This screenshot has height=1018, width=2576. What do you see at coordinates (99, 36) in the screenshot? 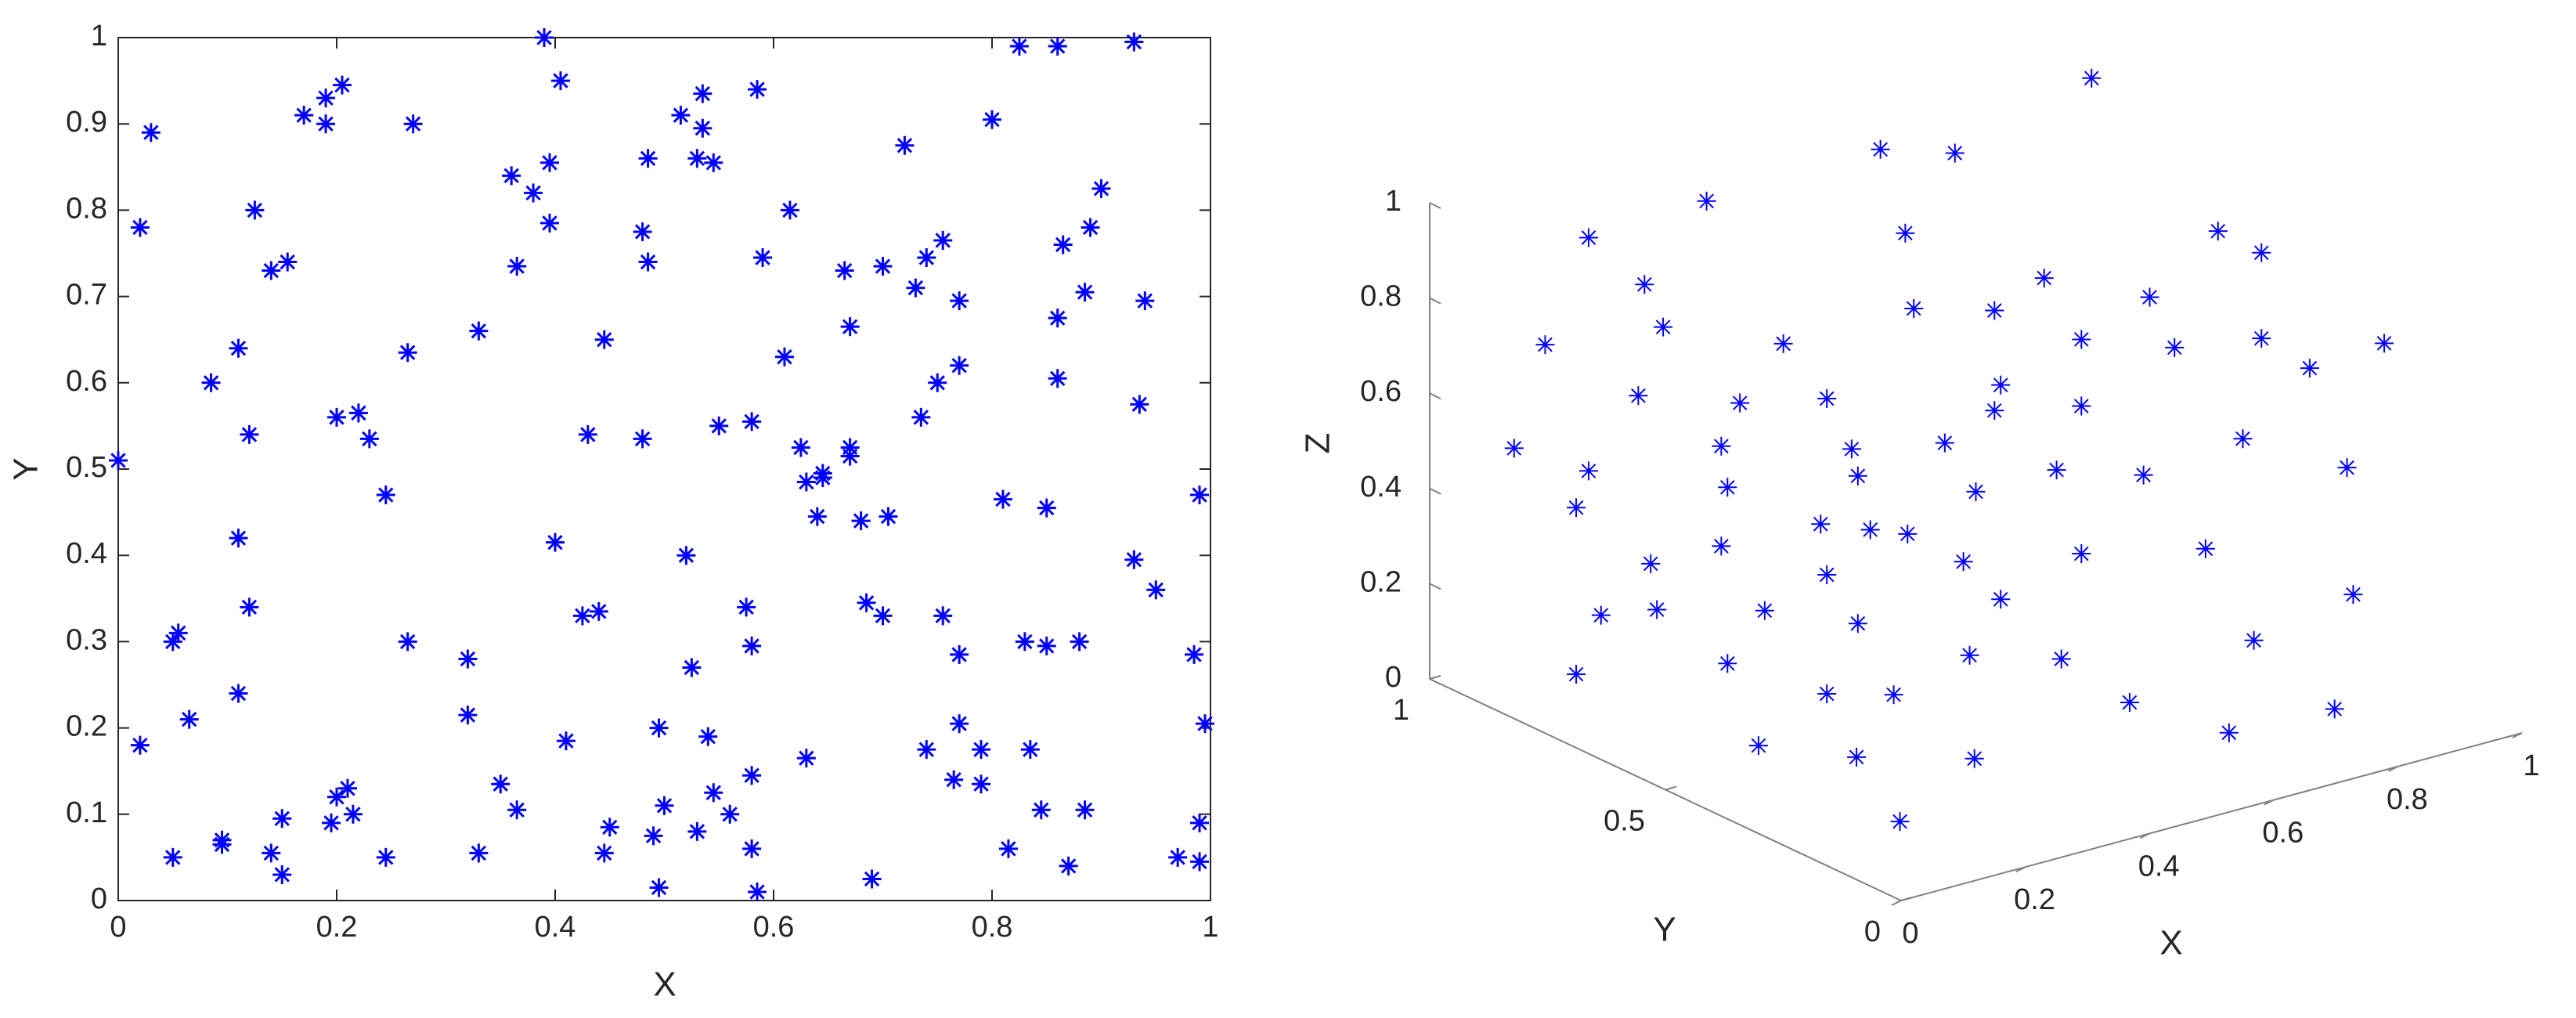
I see `y-tick-label: 1` at bounding box center [99, 36].